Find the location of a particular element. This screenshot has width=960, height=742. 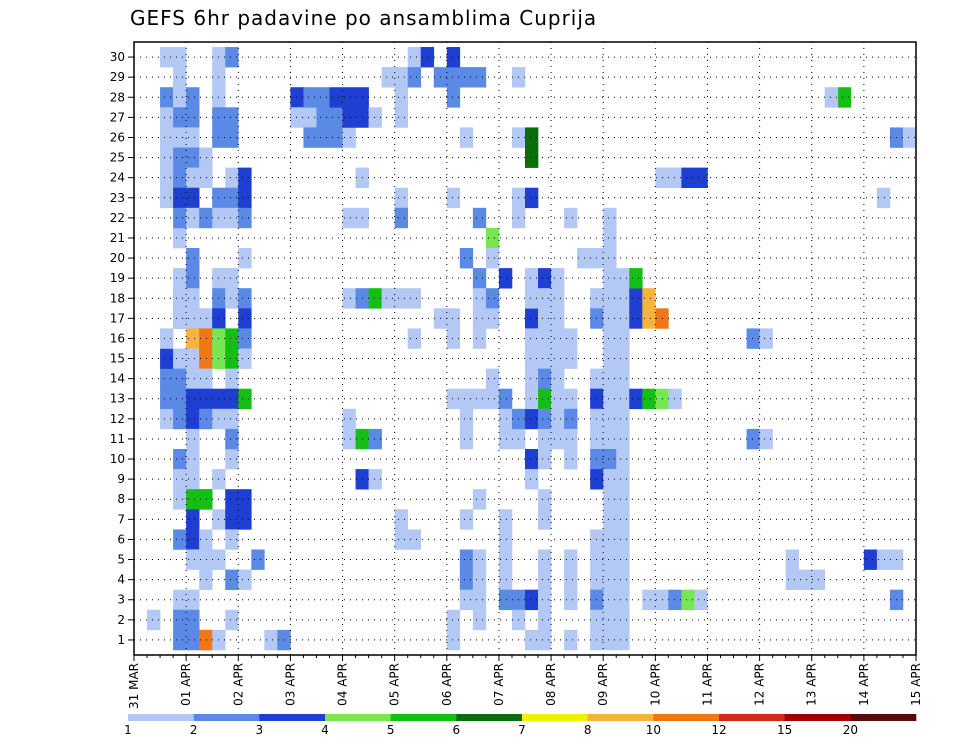

legend-label: 20 is located at coordinates (850, 730).